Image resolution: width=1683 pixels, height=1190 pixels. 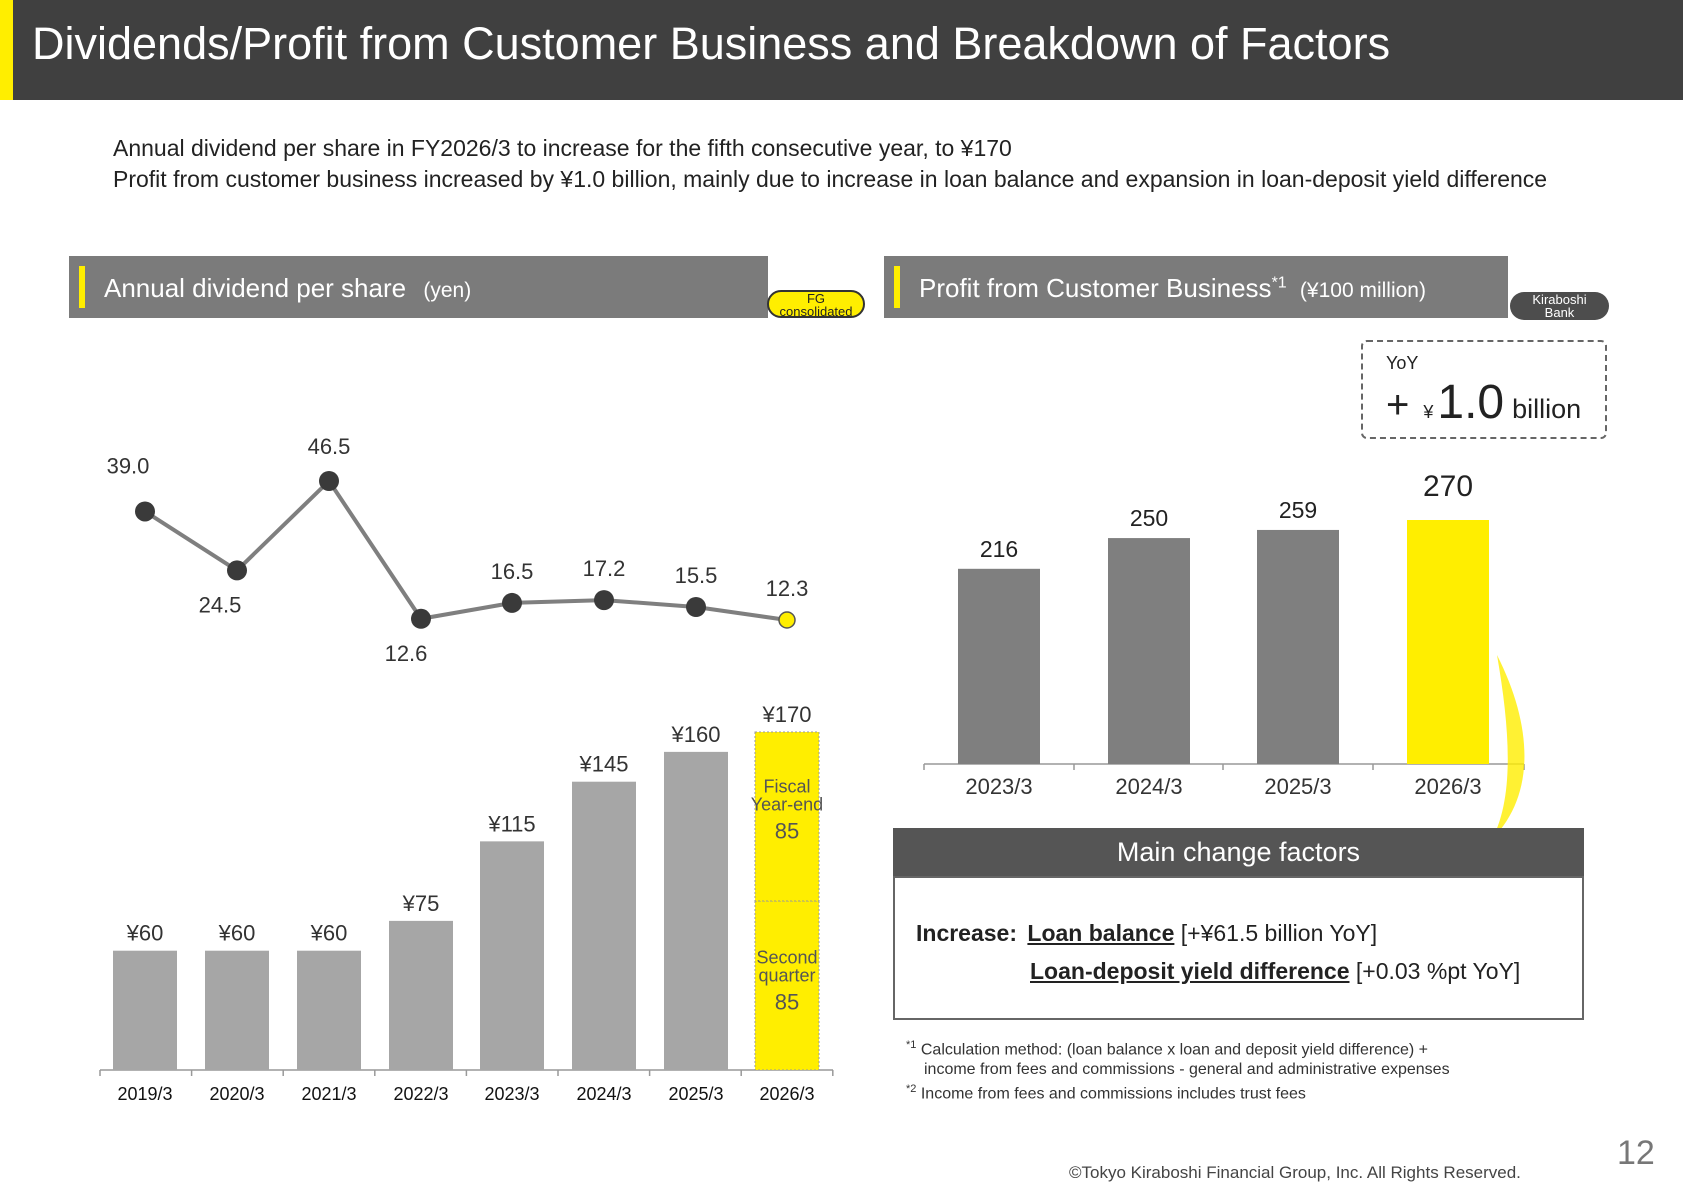 What do you see at coordinates (511, 1094) in the screenshot?
I see `dividend-category-label: 2023/3` at bounding box center [511, 1094].